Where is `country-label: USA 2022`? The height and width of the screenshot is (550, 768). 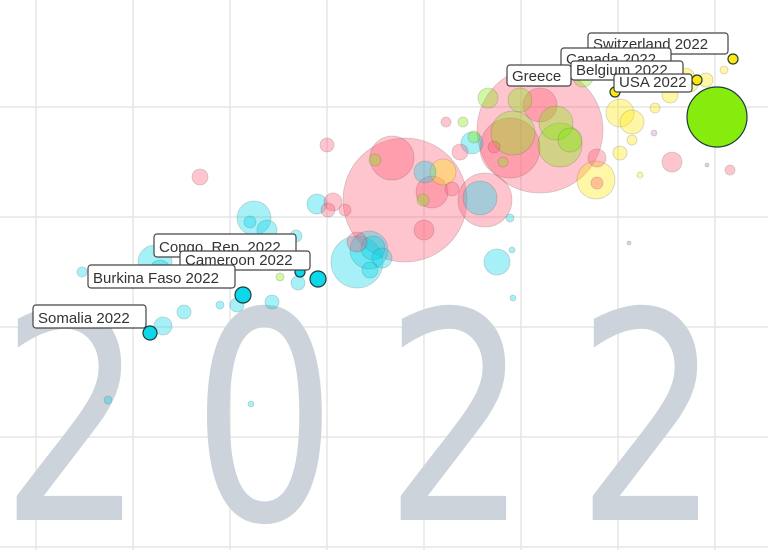 country-label: USA 2022 is located at coordinates (653, 83).